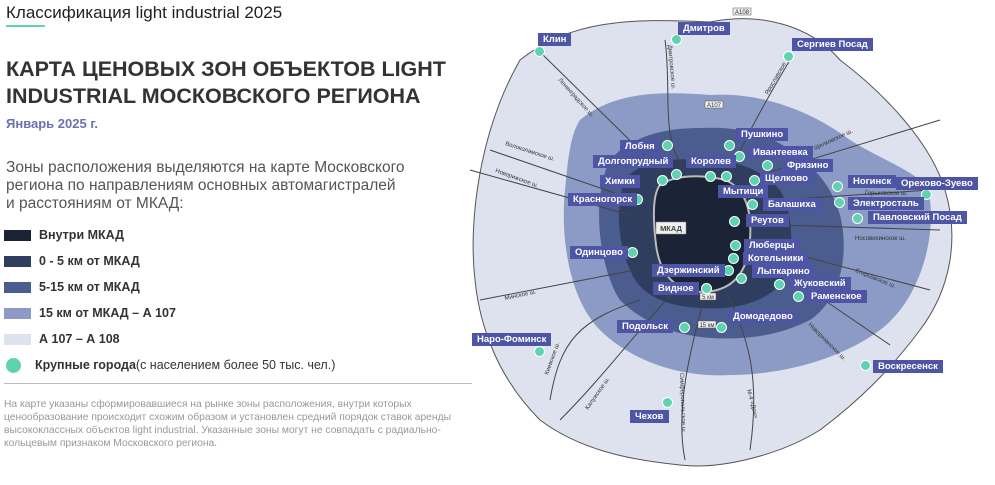  I want to click on city-label: Мытищи, so click(743, 191).